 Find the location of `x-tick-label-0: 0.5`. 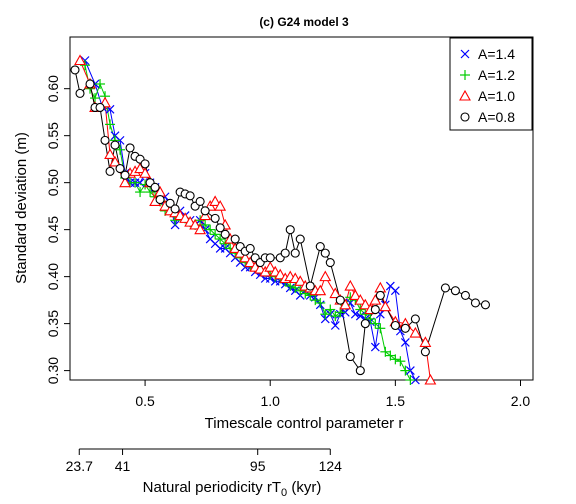

x-tick-label-0: 0.5 is located at coordinates (145, 401).